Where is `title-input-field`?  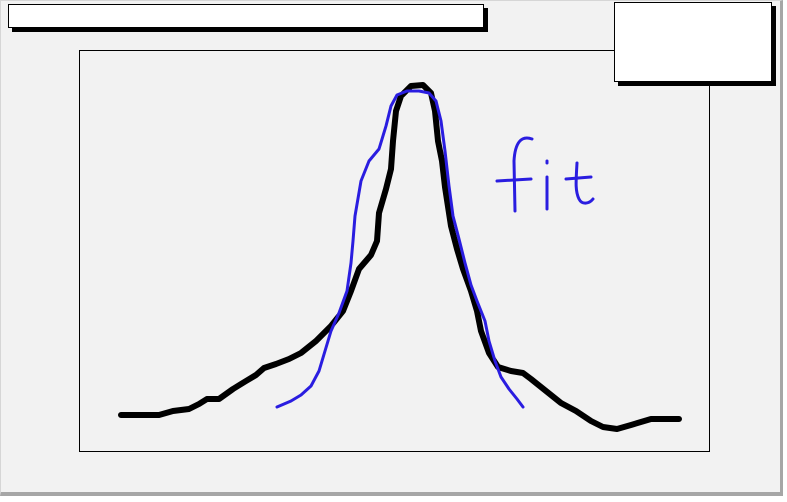 title-input-field is located at coordinates (246, 16).